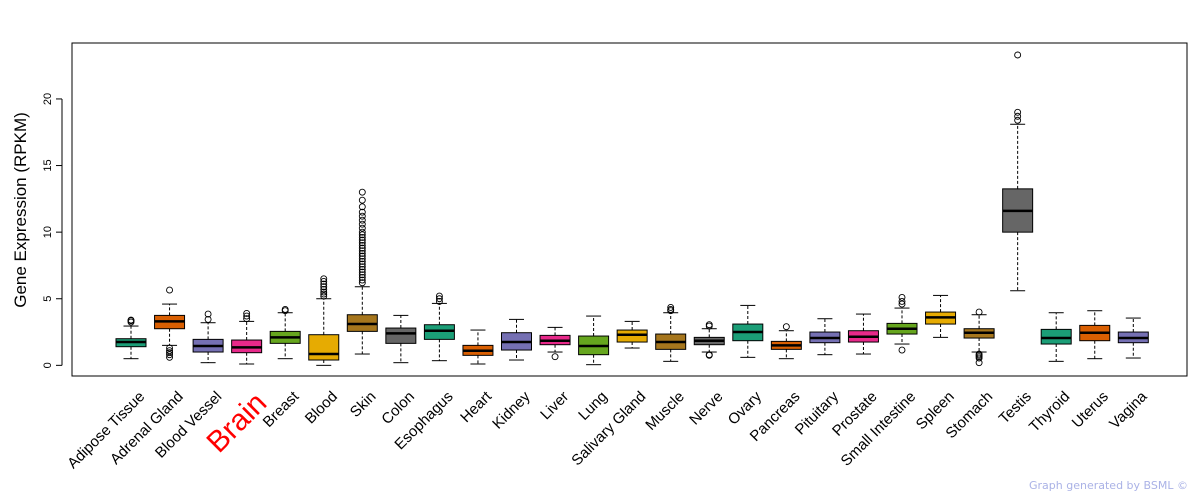 The width and height of the screenshot is (1200, 500). What do you see at coordinates (48, 365) in the screenshot?
I see `y-tick-label: 0` at bounding box center [48, 365].